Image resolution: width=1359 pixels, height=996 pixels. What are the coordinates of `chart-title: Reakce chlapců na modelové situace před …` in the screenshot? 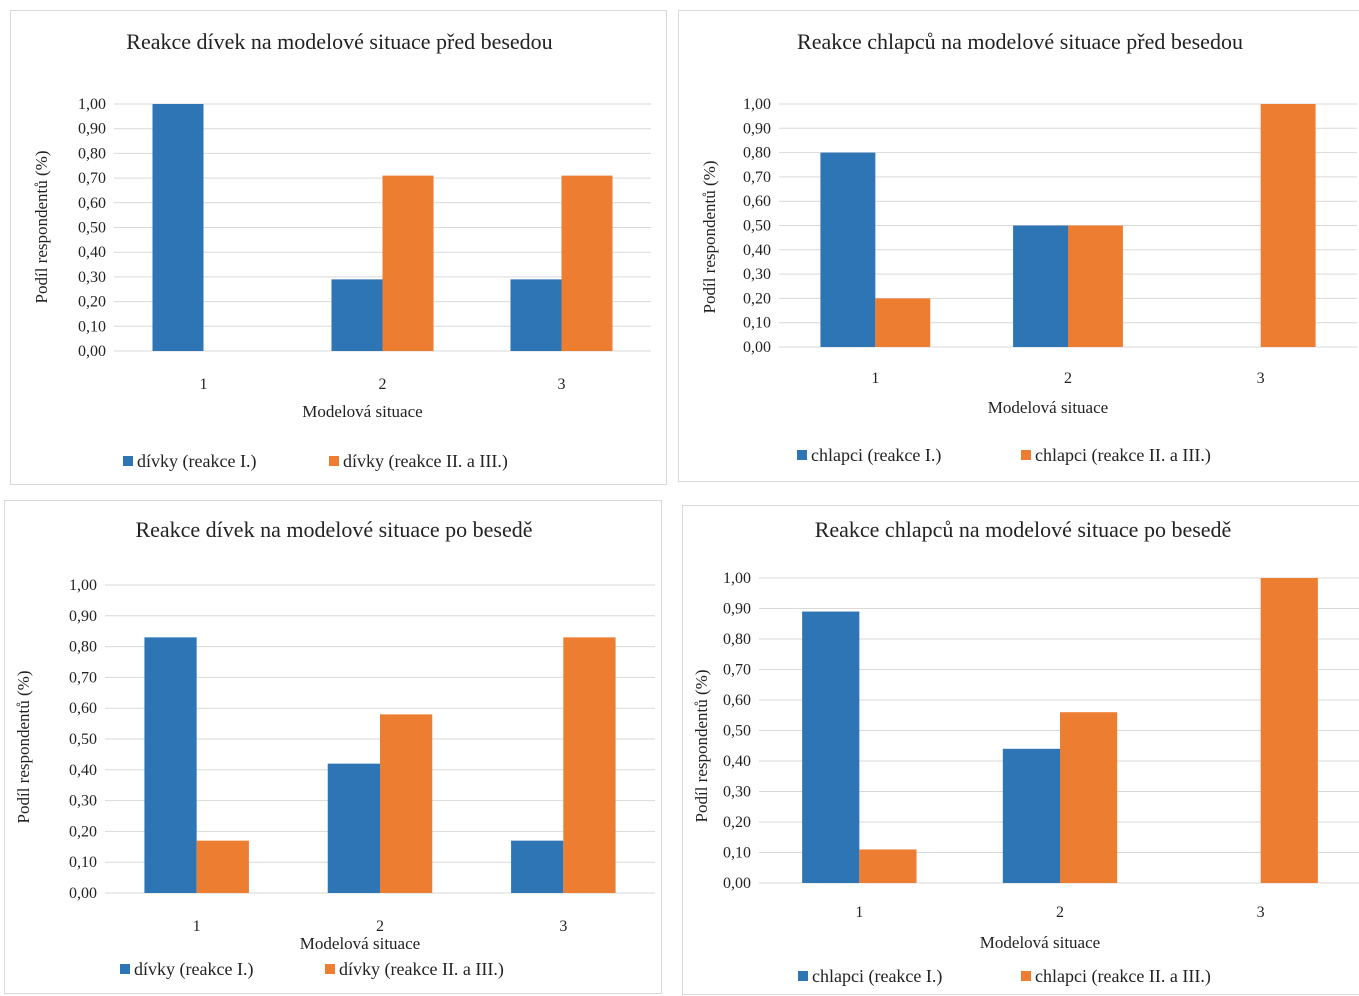 It's located at (1020, 41).